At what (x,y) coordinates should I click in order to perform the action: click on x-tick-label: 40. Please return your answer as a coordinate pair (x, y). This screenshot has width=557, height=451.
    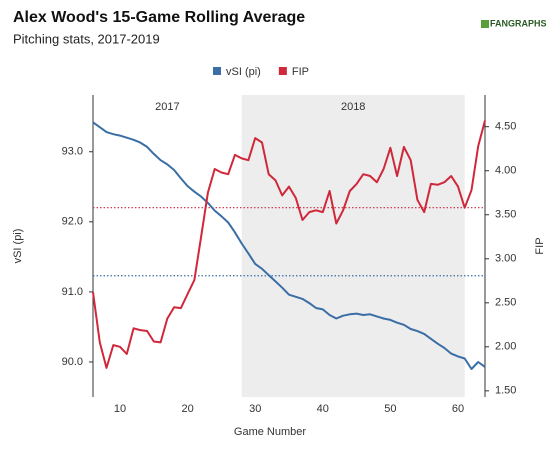
    Looking at the image, I should click on (323, 409).